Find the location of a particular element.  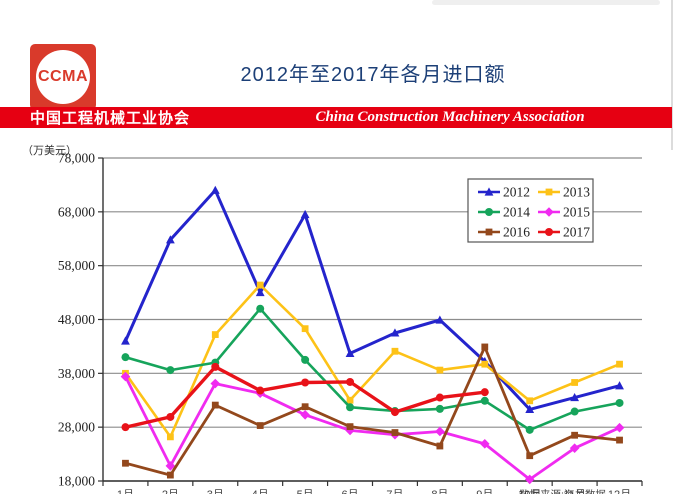

x-axis-label-clipped: 1月 is located at coordinates (125, 491).